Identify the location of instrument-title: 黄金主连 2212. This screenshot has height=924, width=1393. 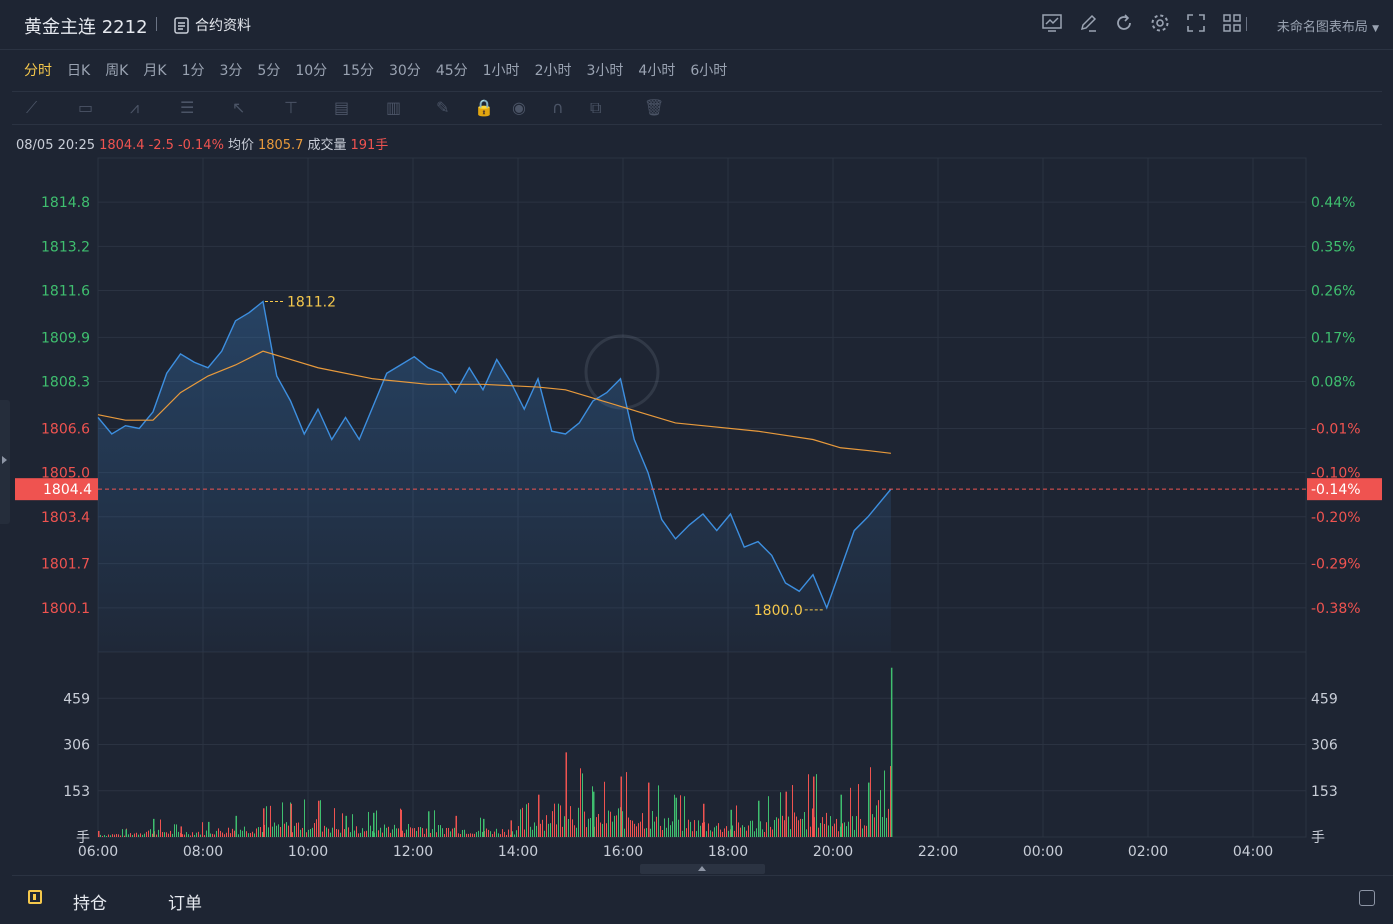
(86, 27).